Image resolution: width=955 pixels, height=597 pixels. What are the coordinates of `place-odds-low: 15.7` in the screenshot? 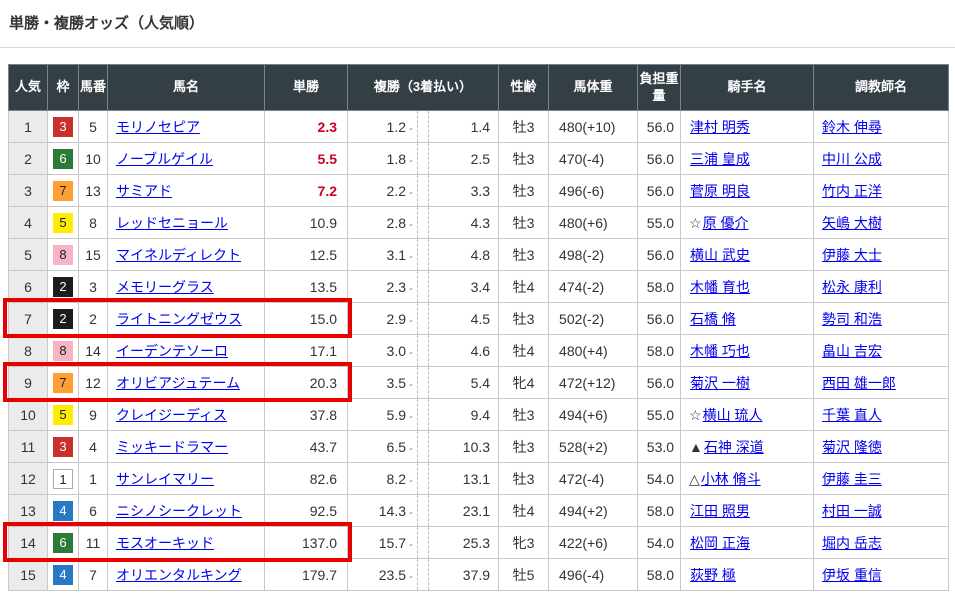 It's located at (392, 542).